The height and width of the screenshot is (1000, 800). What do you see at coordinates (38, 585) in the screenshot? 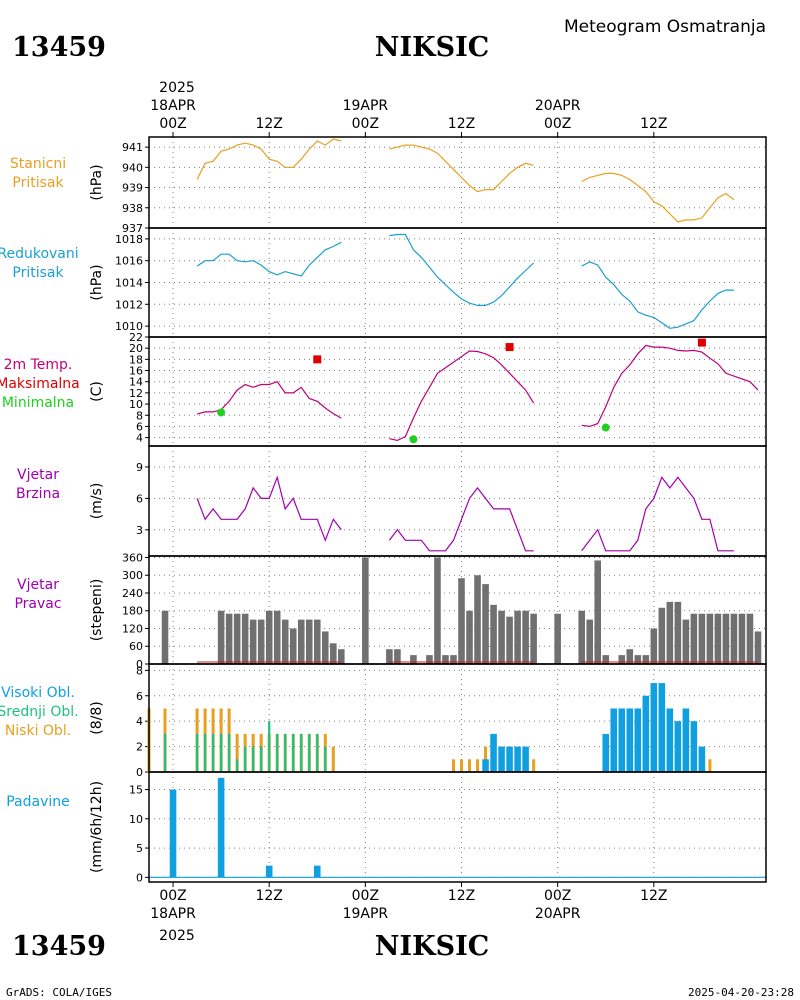
I see `panel-label-line: Vjetar` at bounding box center [38, 585].